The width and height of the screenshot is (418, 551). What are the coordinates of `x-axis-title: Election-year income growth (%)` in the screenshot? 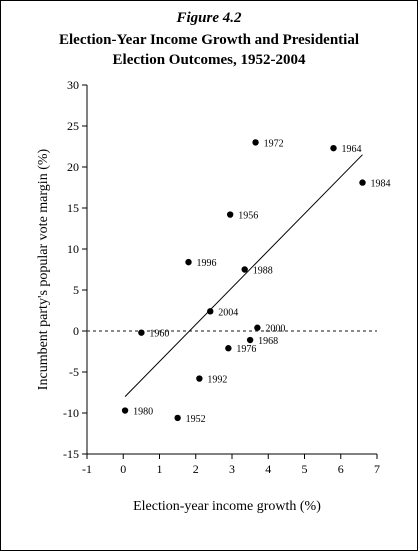 It's located at (227, 506).